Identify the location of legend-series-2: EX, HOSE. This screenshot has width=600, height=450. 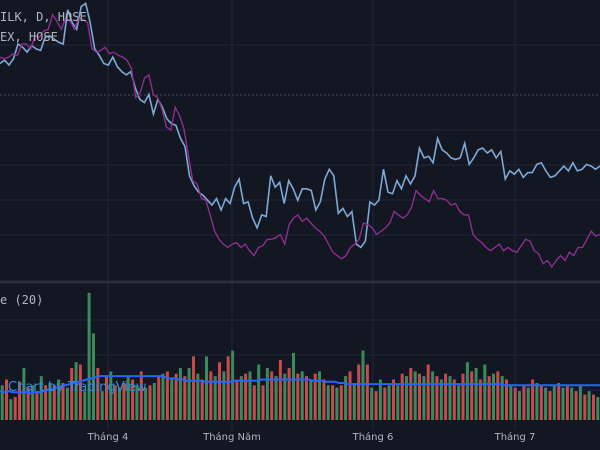
(29, 37).